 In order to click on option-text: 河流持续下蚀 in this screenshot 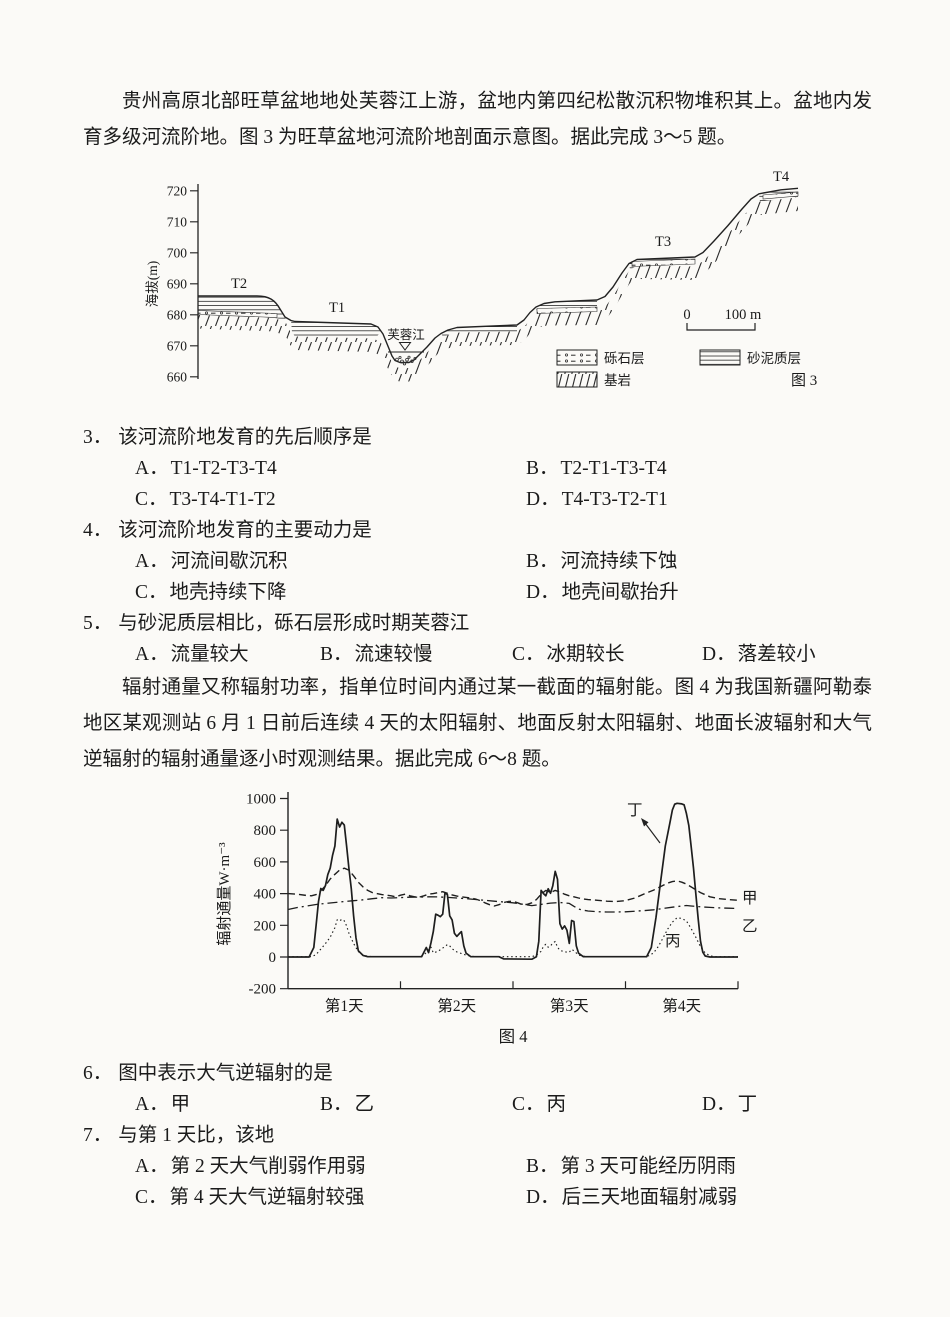, I will do `click(619, 561)`.